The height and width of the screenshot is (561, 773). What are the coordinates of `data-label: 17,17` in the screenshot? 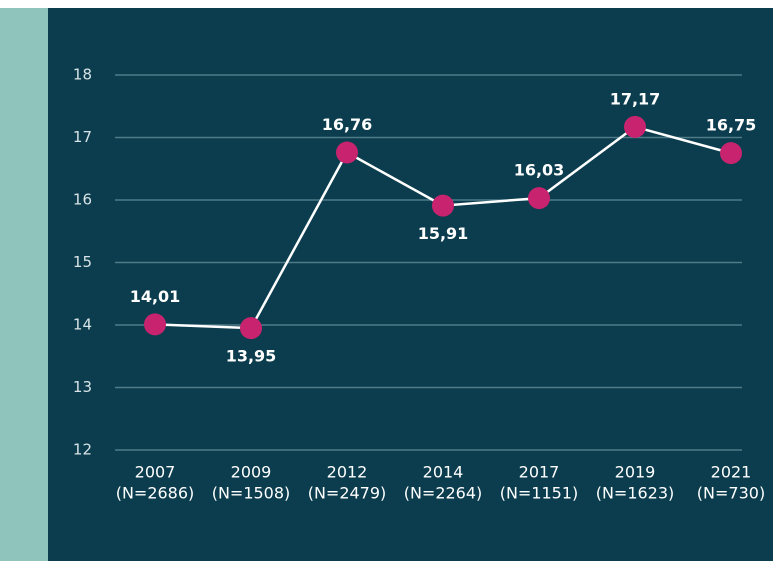 It's located at (635, 98).